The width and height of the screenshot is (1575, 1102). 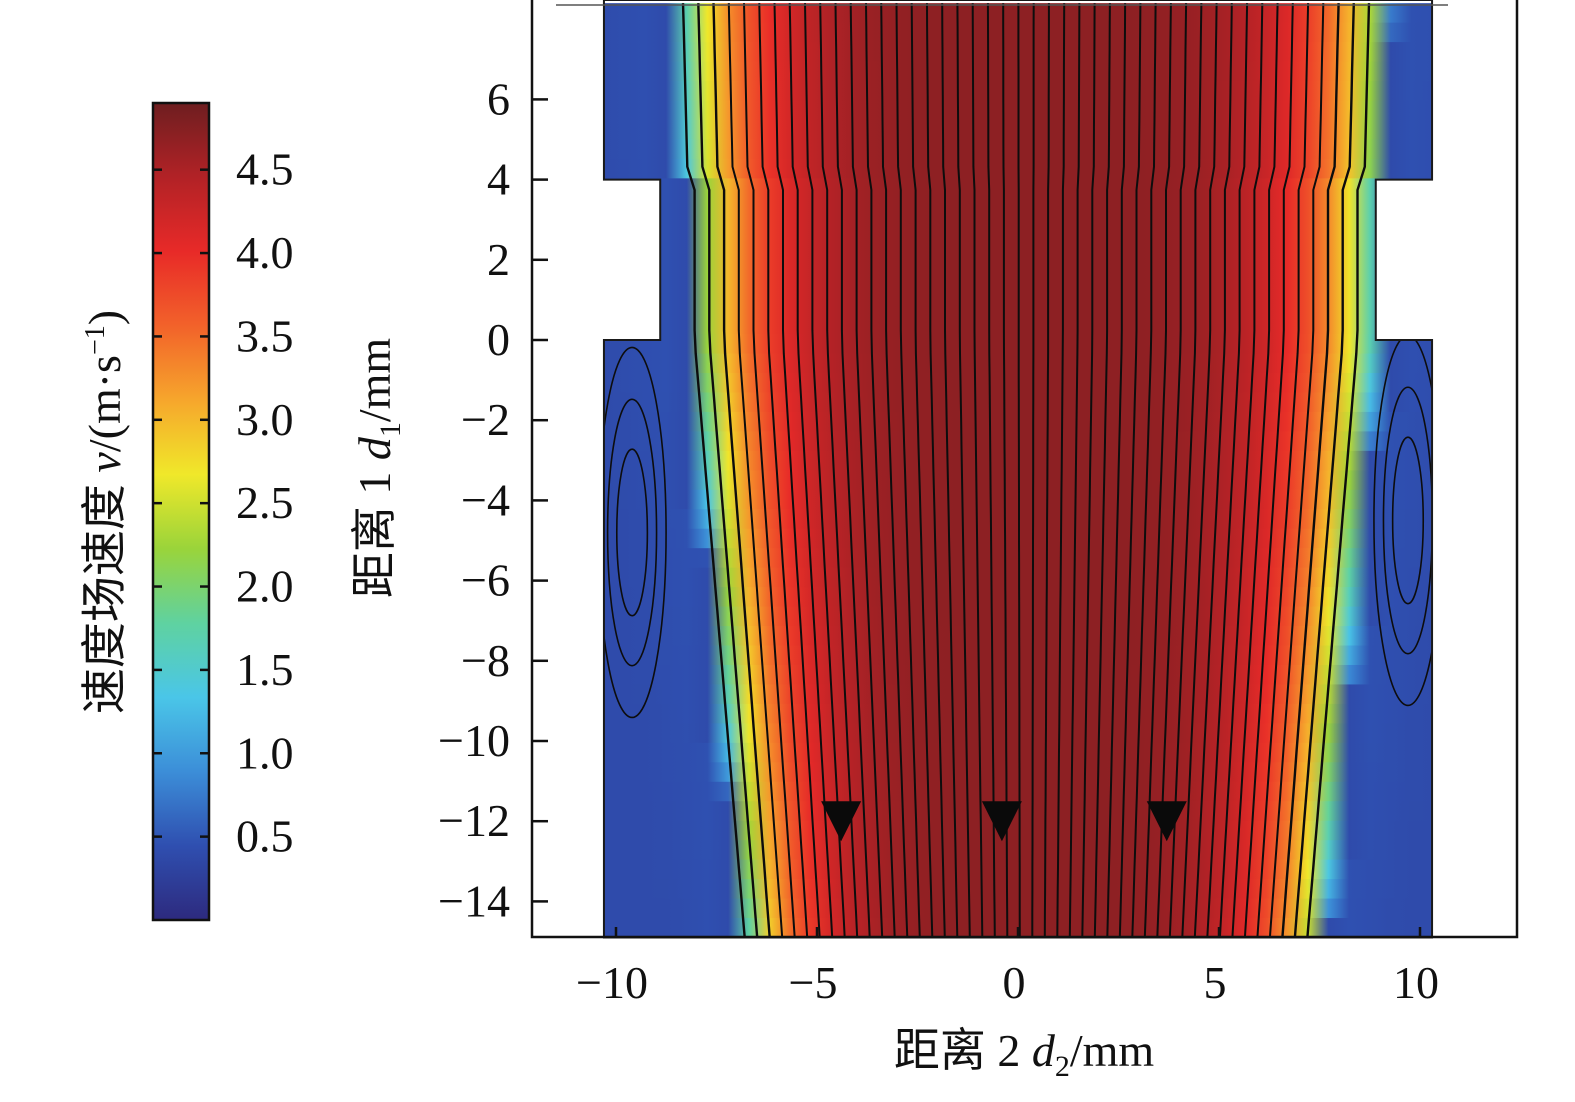 I want to click on colorbar-bar, so click(x=181, y=511).